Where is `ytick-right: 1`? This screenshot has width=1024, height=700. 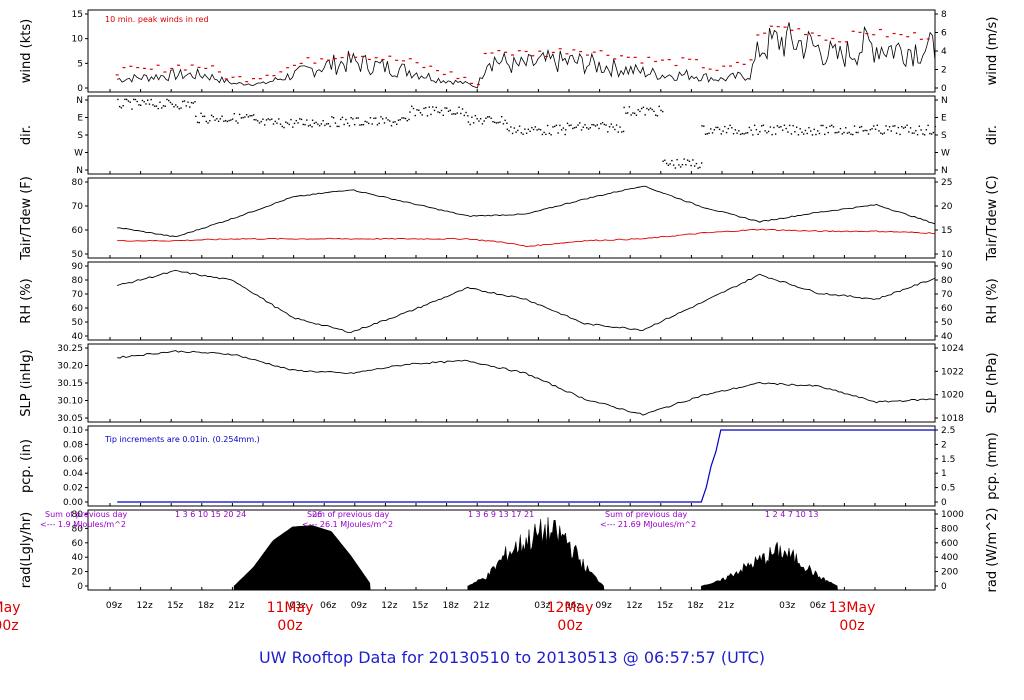
ytick-right: 1 is located at coordinates (944, 474).